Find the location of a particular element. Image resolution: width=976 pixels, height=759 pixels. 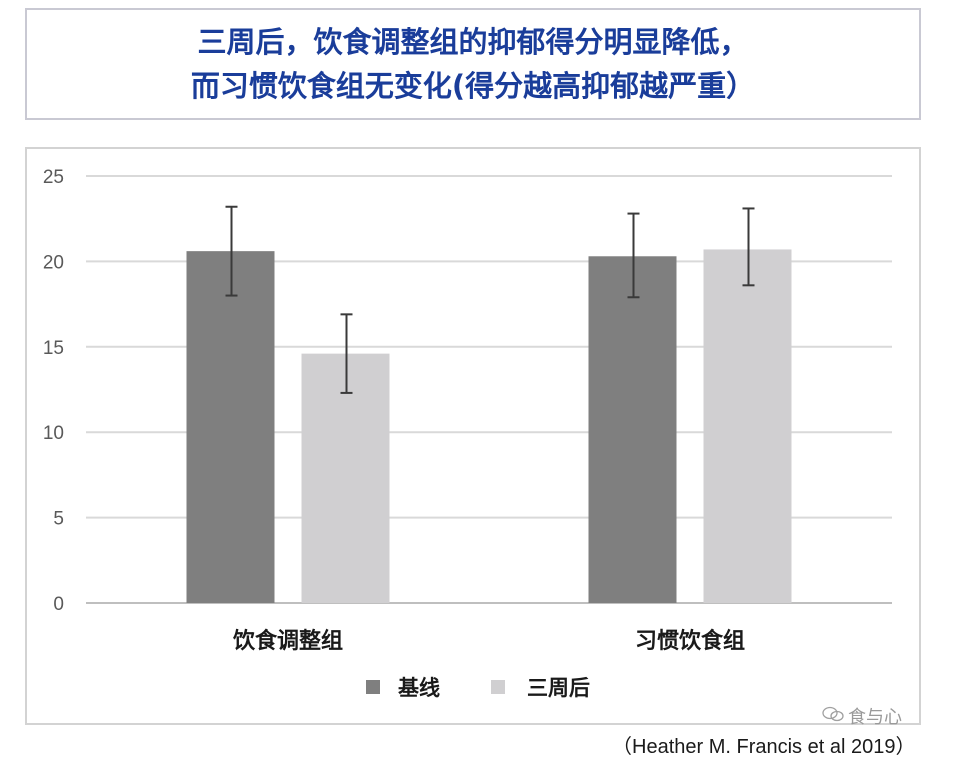

y-axis-ticks: 0 5 10 15 20 25 is located at coordinates (53, 391).